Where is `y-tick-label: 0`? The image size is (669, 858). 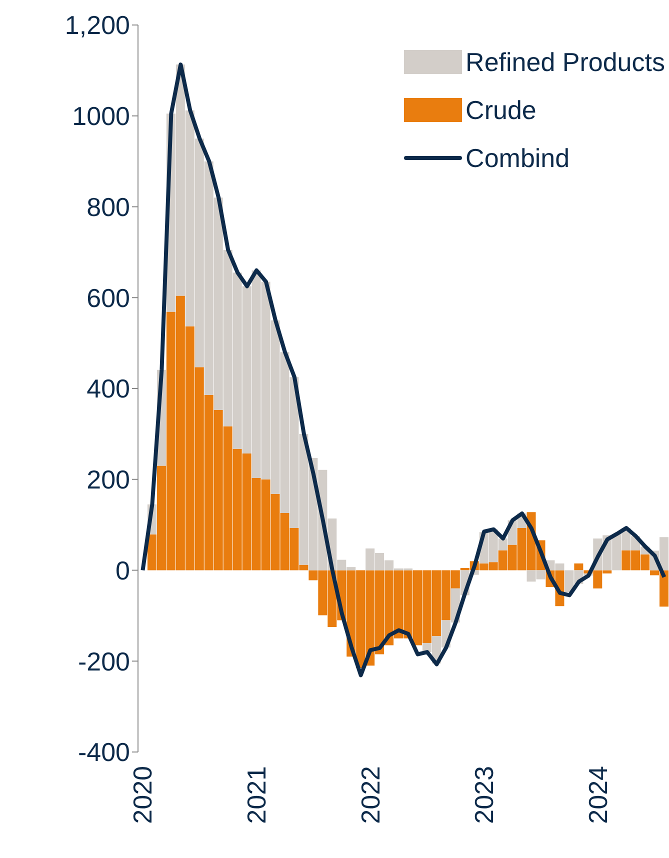 y-tick-label: 0 is located at coordinates (123, 570).